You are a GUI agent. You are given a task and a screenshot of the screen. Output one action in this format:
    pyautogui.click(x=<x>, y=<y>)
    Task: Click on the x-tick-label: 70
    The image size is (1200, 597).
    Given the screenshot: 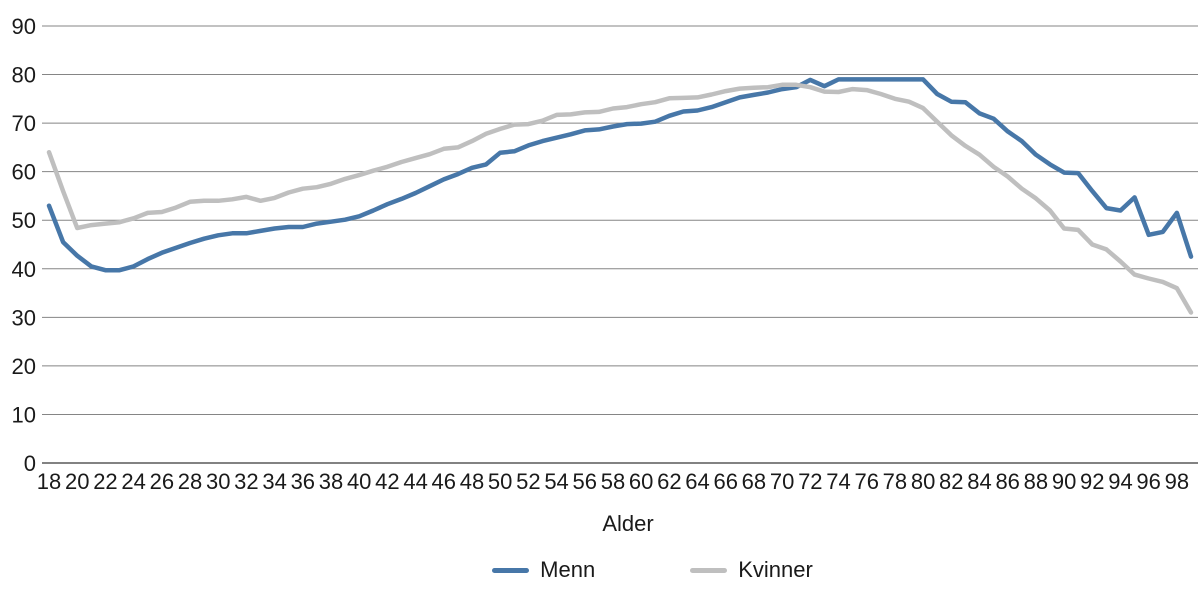 What is the action you would take?
    pyautogui.click(x=782, y=481)
    